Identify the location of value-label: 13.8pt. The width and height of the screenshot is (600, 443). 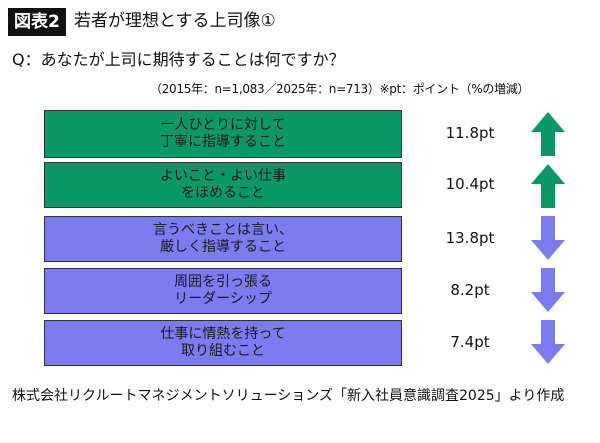
(470, 238).